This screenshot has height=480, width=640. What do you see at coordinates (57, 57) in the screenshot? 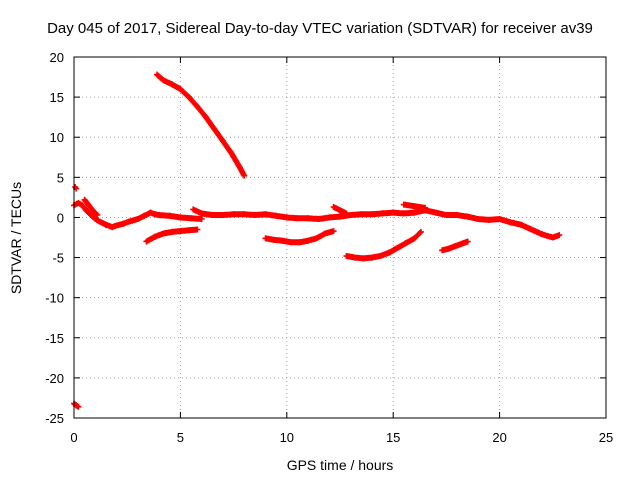
I see `y-tick-label: 20` at bounding box center [57, 57].